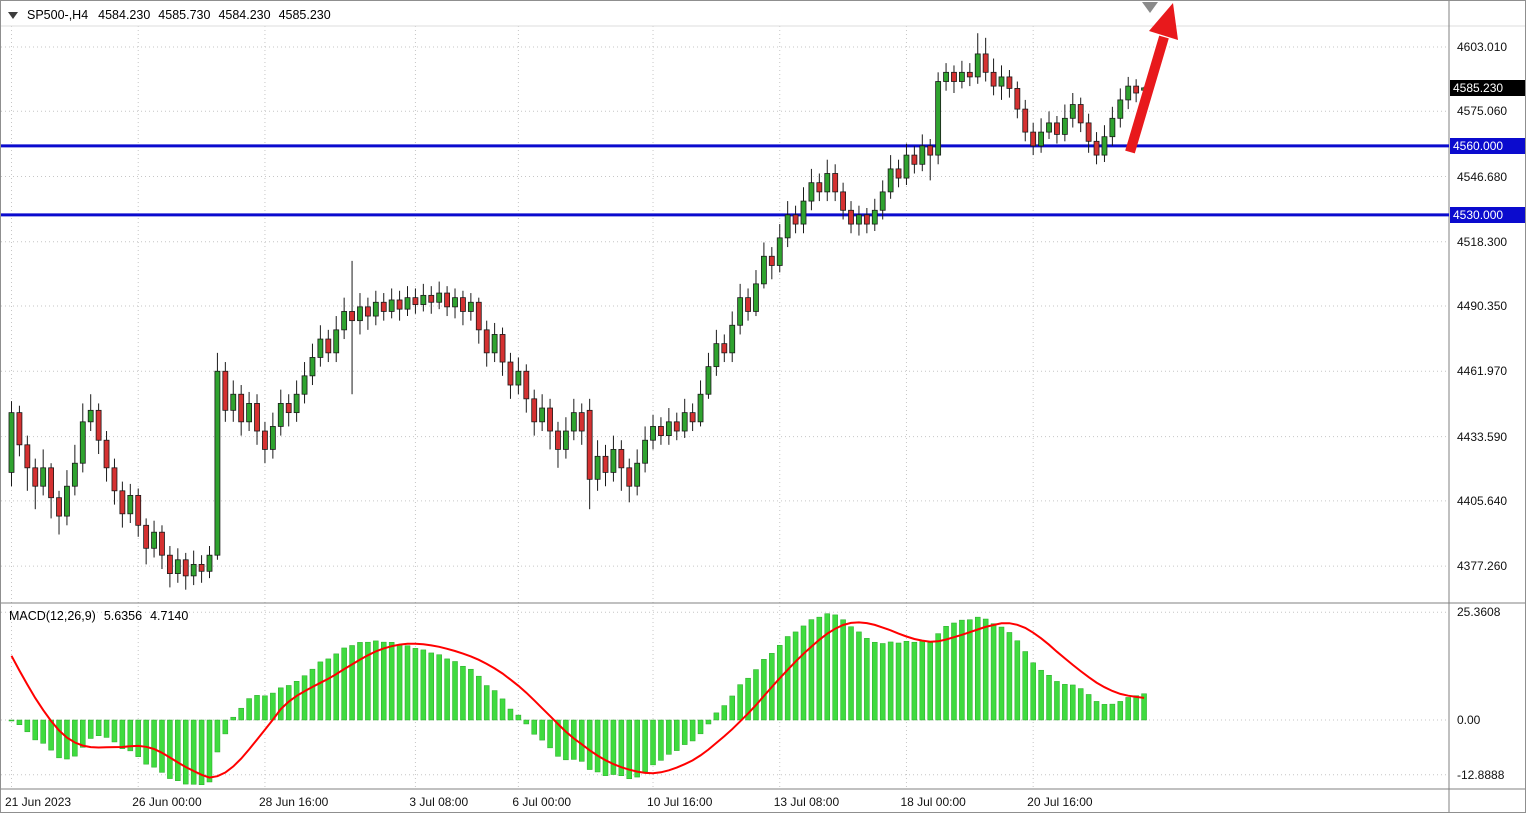 This screenshot has height=813, width=1526. I want to click on trend-arrow-head-icon, so click(1163, 21).